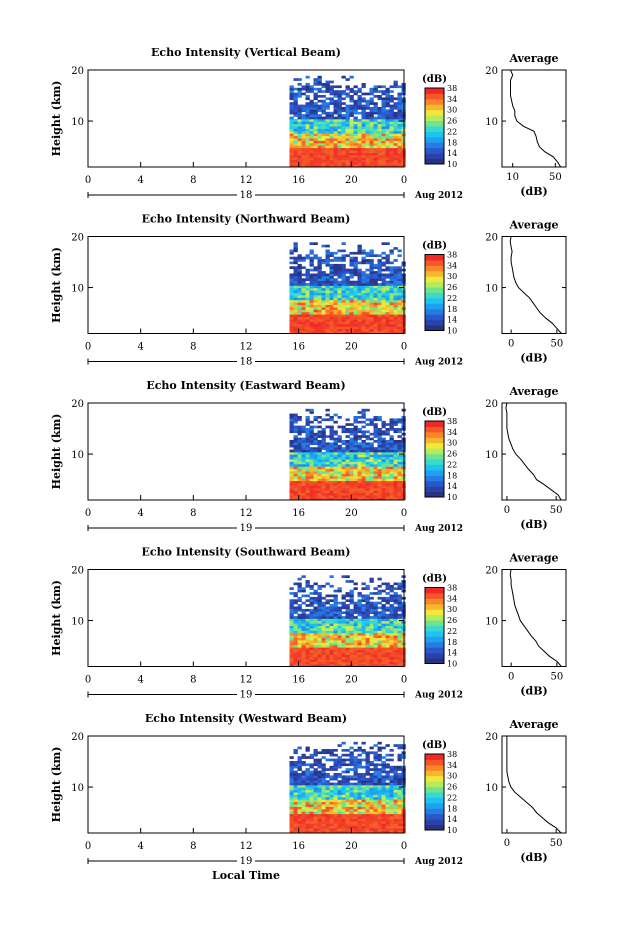 This screenshot has height=929, width=617. I want to click on x-tick-label: 0, so click(404, 180).